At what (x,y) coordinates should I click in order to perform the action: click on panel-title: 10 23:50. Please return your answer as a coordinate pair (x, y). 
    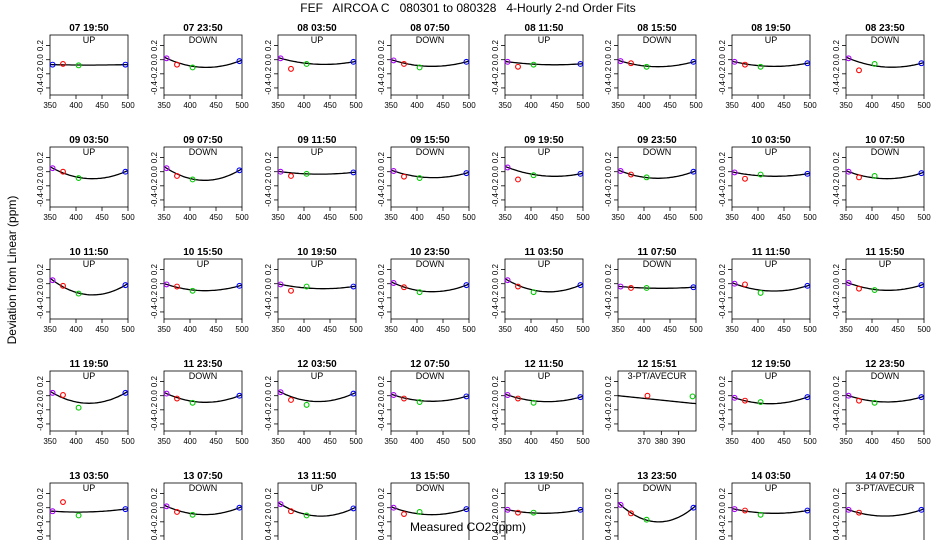
    Looking at the image, I should click on (430, 252).